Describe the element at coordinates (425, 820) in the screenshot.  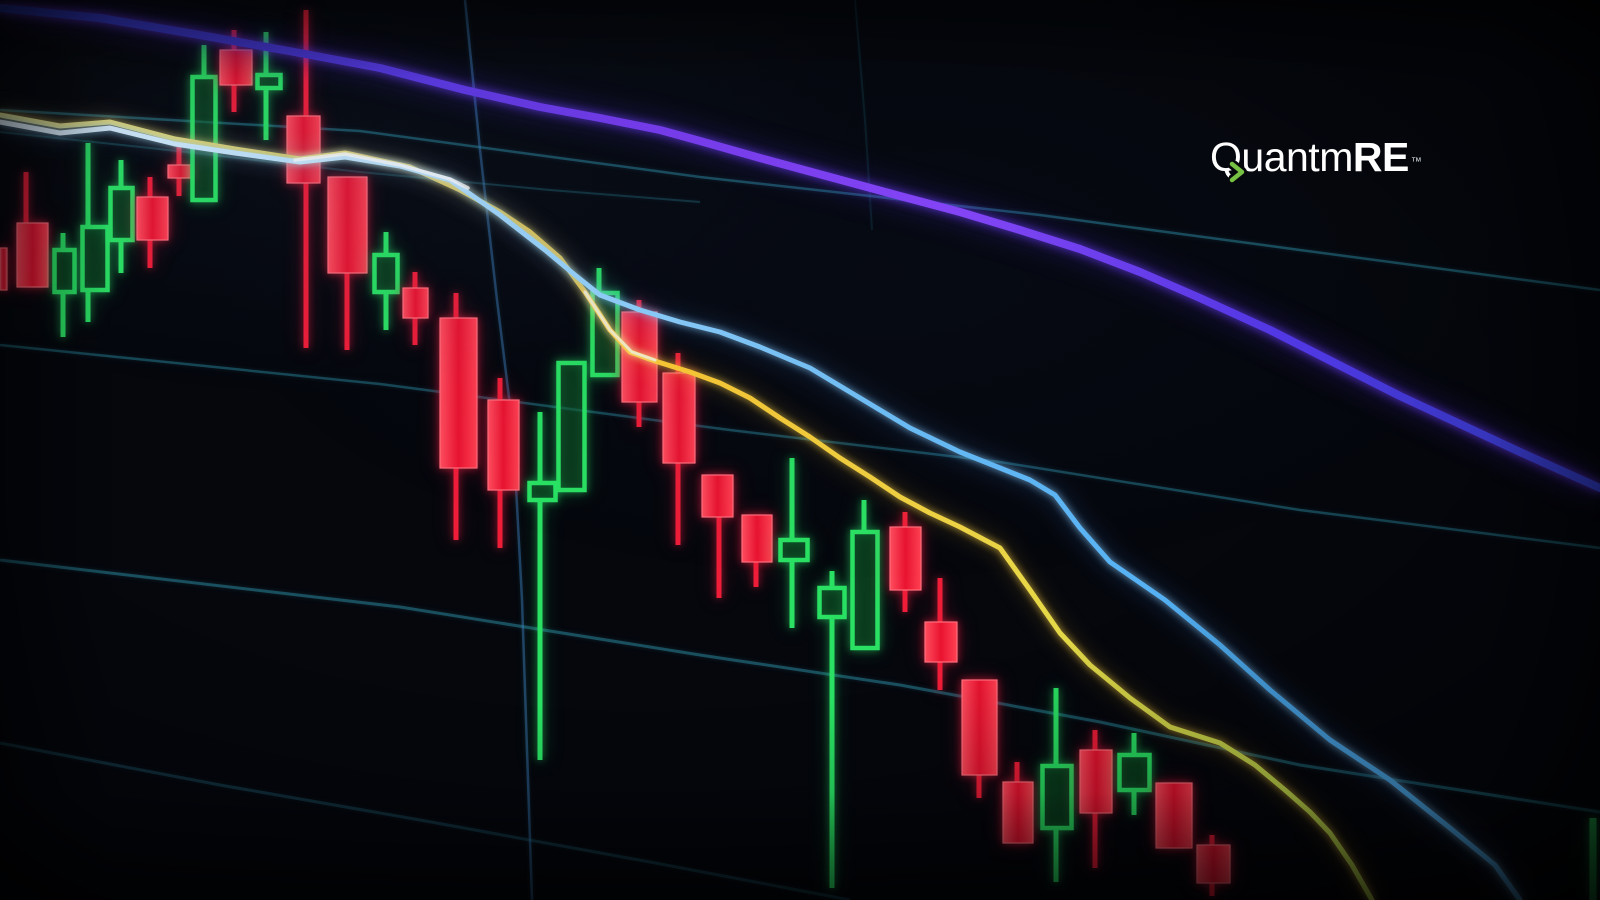
I see `grid-line-h5` at that location.